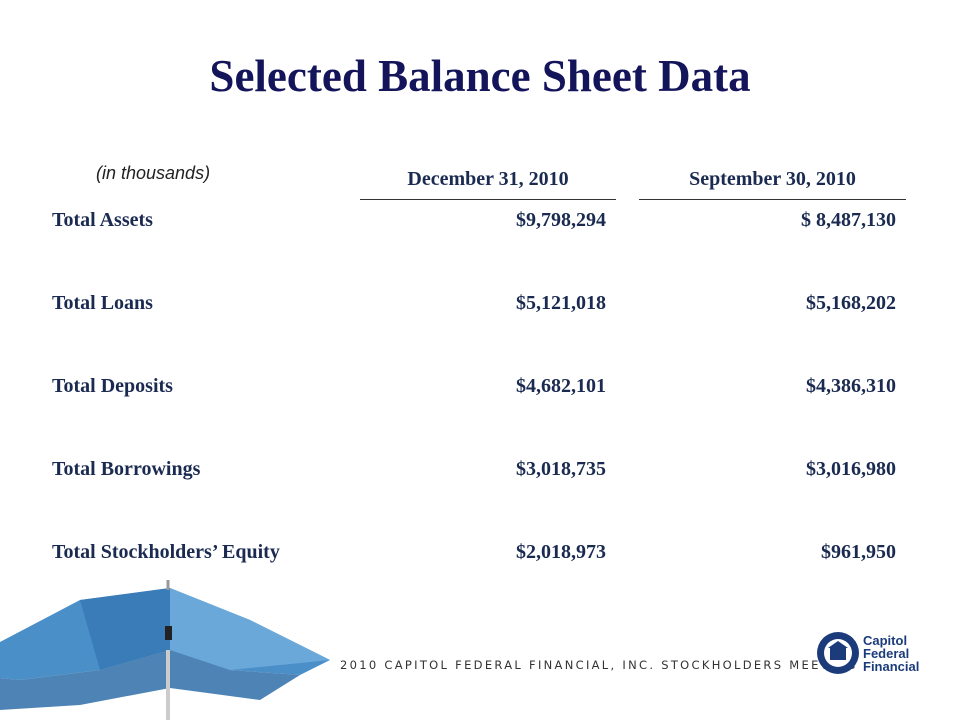 The width and height of the screenshot is (960, 720). Describe the element at coordinates (561, 303) in the screenshot. I see `cell-value: $5,121,018` at that location.